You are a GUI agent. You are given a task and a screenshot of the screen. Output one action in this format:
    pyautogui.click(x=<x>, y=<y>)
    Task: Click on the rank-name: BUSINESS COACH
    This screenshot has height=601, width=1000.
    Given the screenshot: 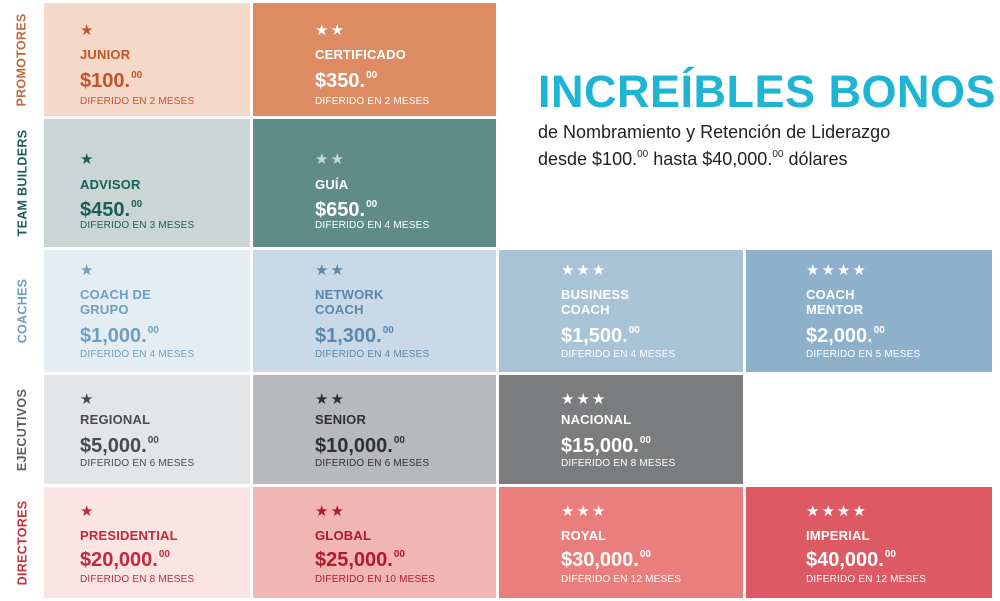 What is the action you would take?
    pyautogui.click(x=595, y=302)
    